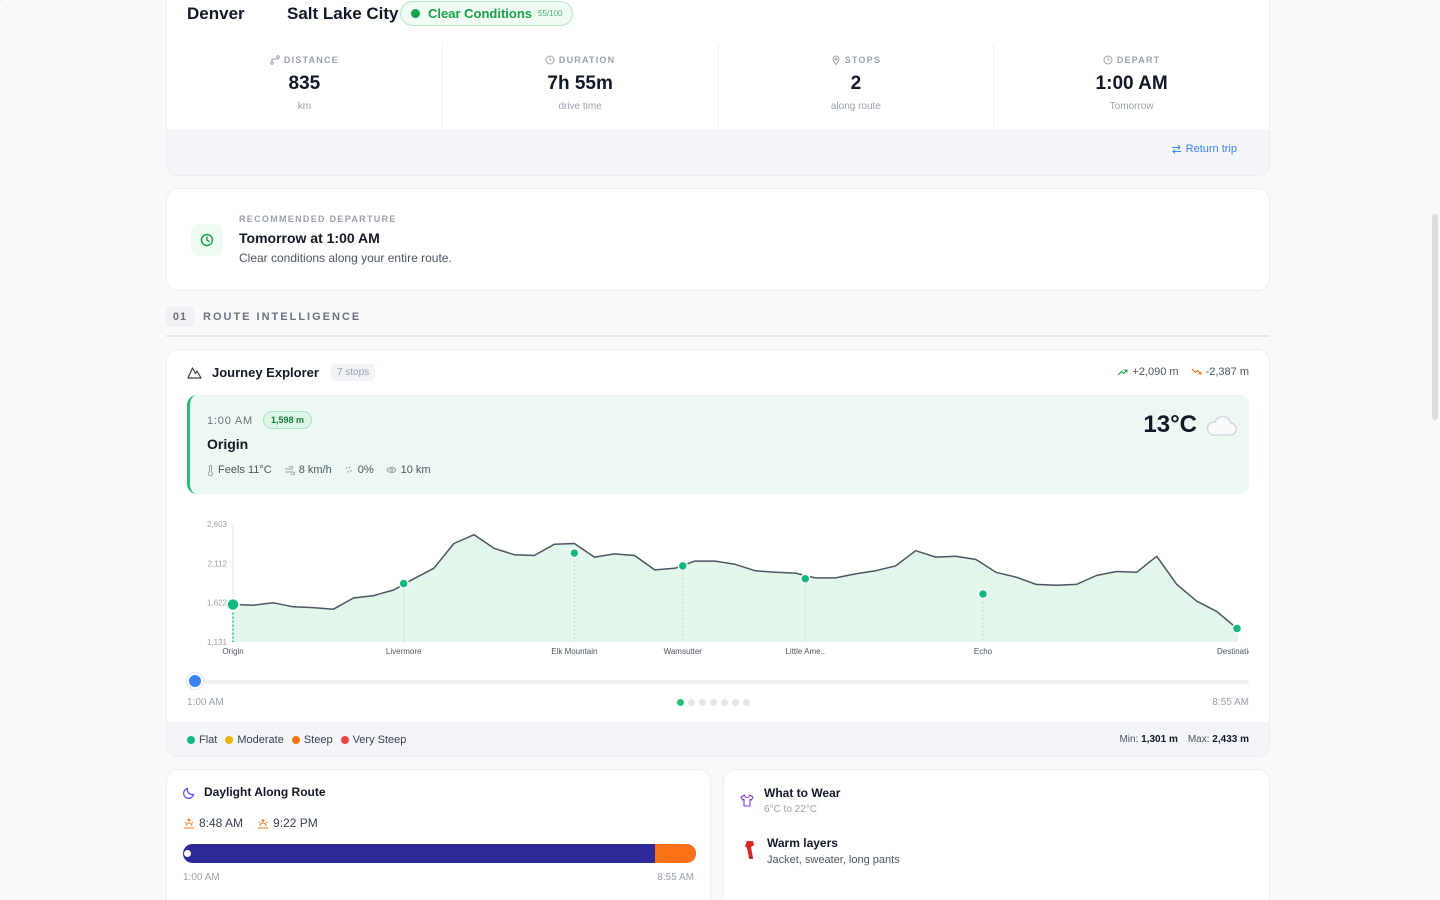 The image size is (1440, 900). What do you see at coordinates (230, 421) in the screenshot?
I see `stop-time: 1:00 AM` at bounding box center [230, 421].